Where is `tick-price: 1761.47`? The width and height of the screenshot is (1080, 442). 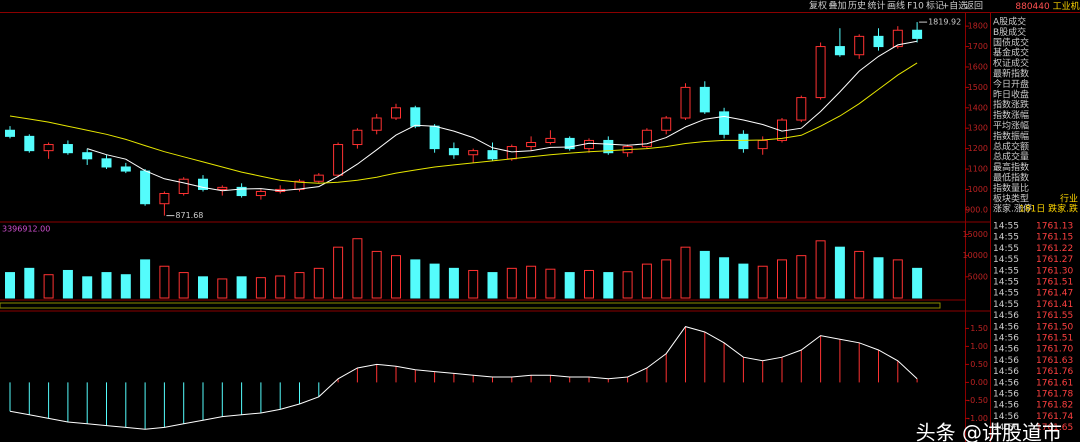 tick-price: 1761.47 is located at coordinates (1054, 294).